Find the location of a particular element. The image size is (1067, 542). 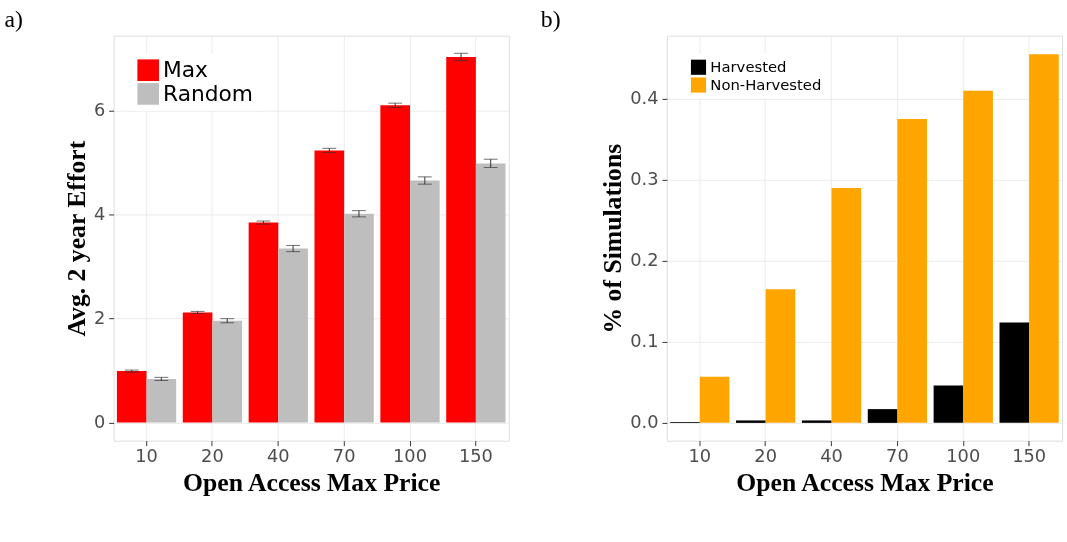

legend-label: Non-Harvested is located at coordinates (766, 84).